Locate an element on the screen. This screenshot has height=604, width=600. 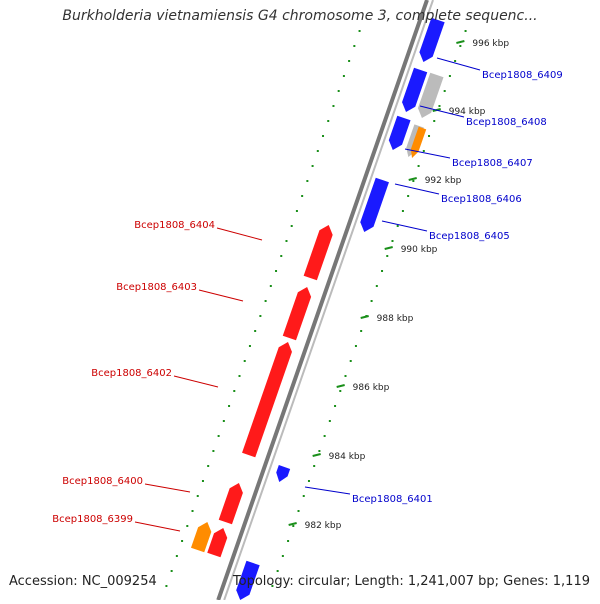
gene-label-reverse: Bcep1808_6408 is located at coordinates (506, 122).